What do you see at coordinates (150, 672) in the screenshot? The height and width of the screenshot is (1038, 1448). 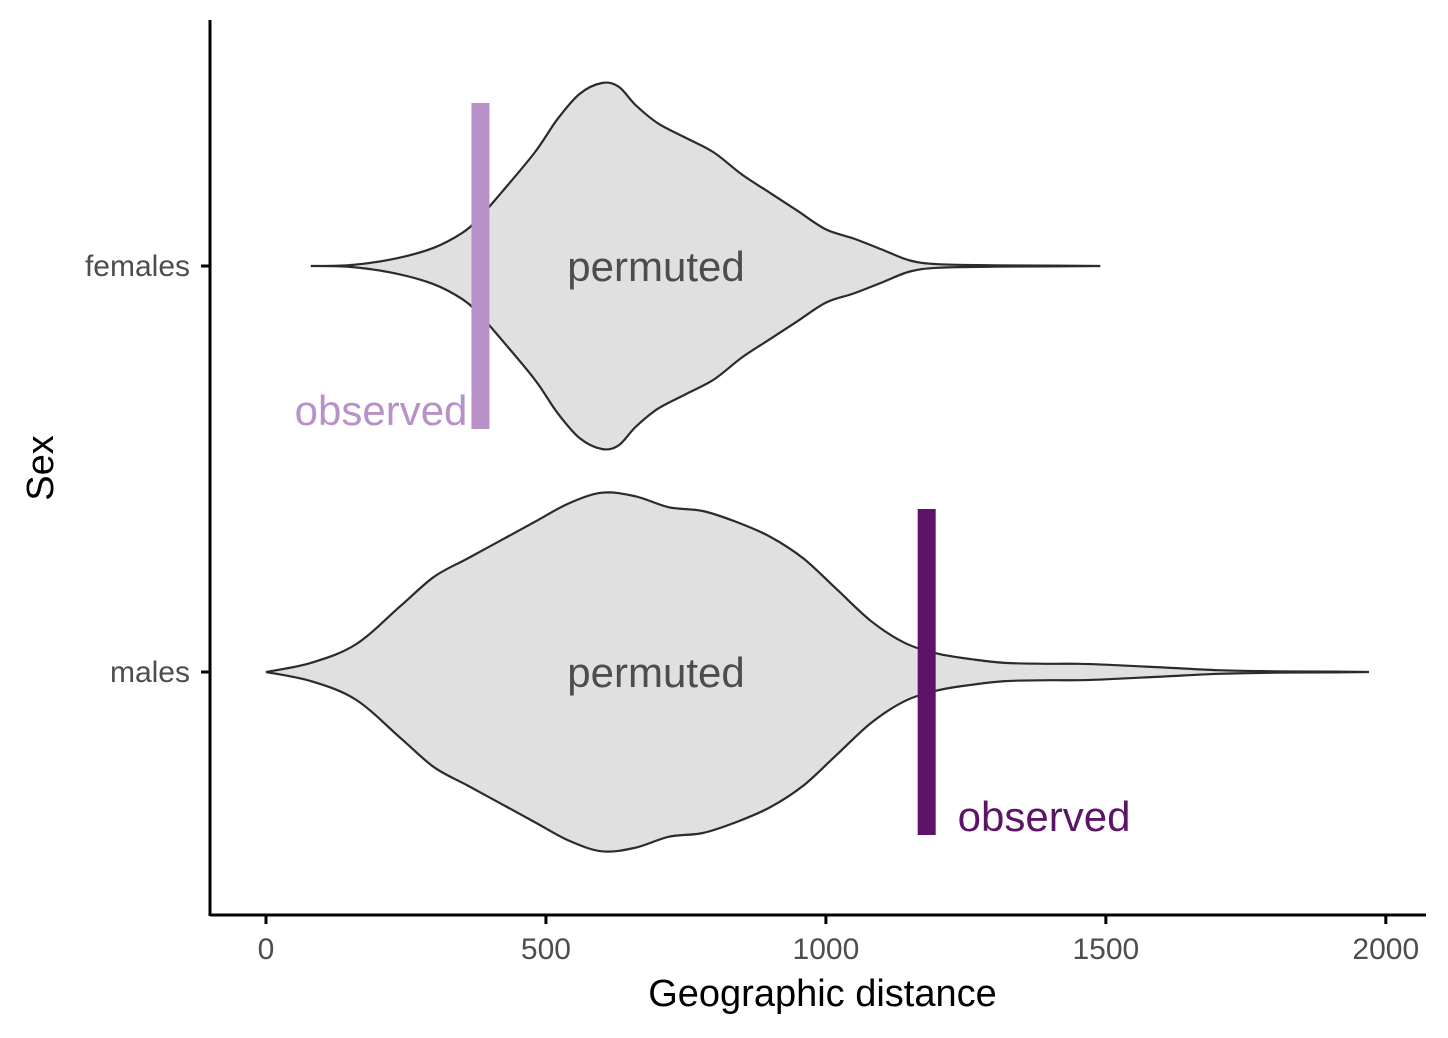 I see `y-tick-label: males` at bounding box center [150, 672].